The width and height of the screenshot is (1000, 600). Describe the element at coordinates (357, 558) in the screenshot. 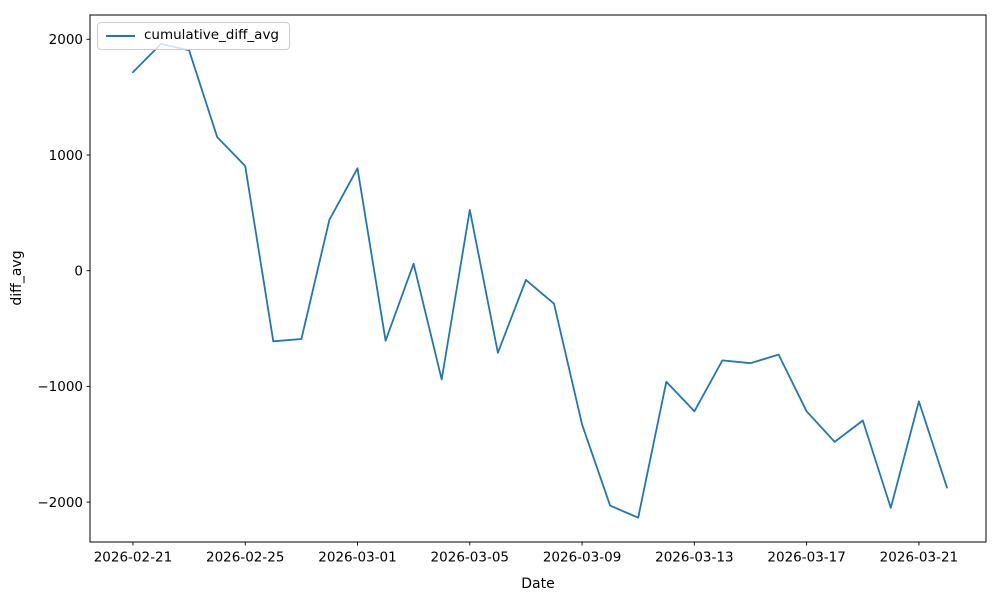

I see `x-tick-label: 2026-03-01` at that location.